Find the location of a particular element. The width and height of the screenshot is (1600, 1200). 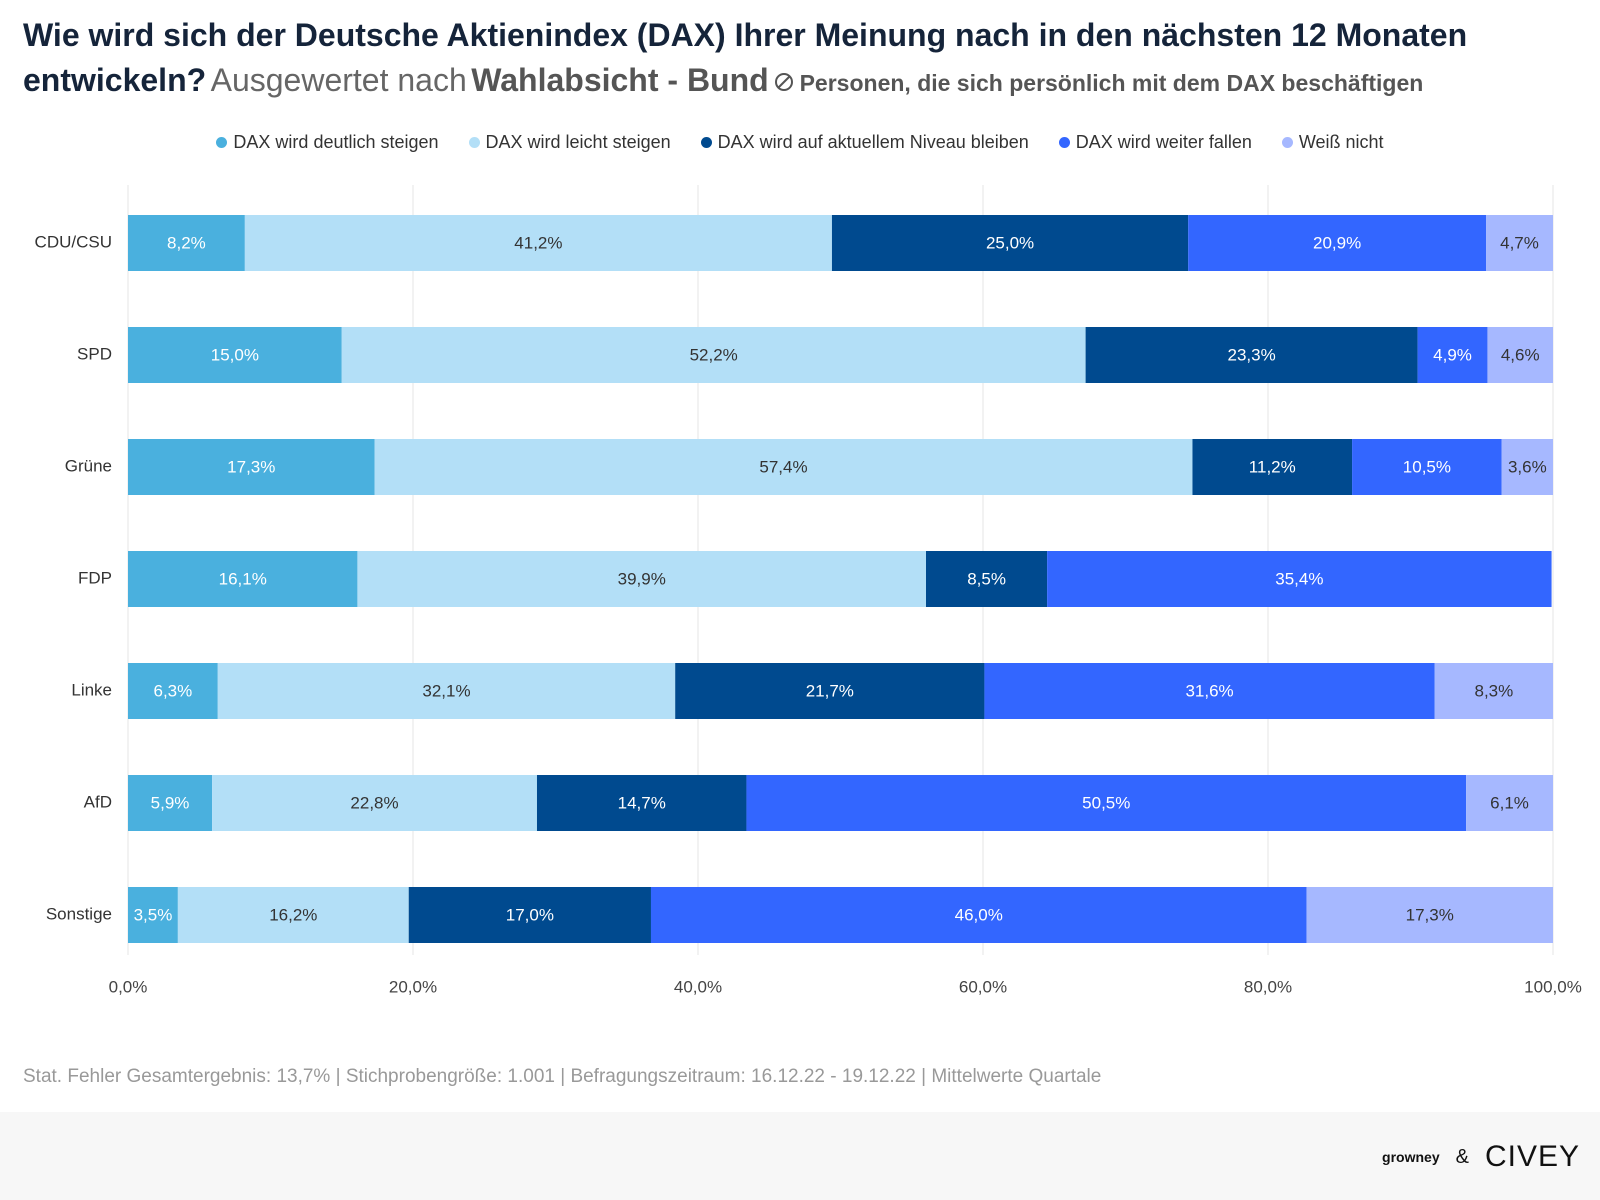

legend-item: DAX wird weiter fallen is located at coordinates (1155, 142).